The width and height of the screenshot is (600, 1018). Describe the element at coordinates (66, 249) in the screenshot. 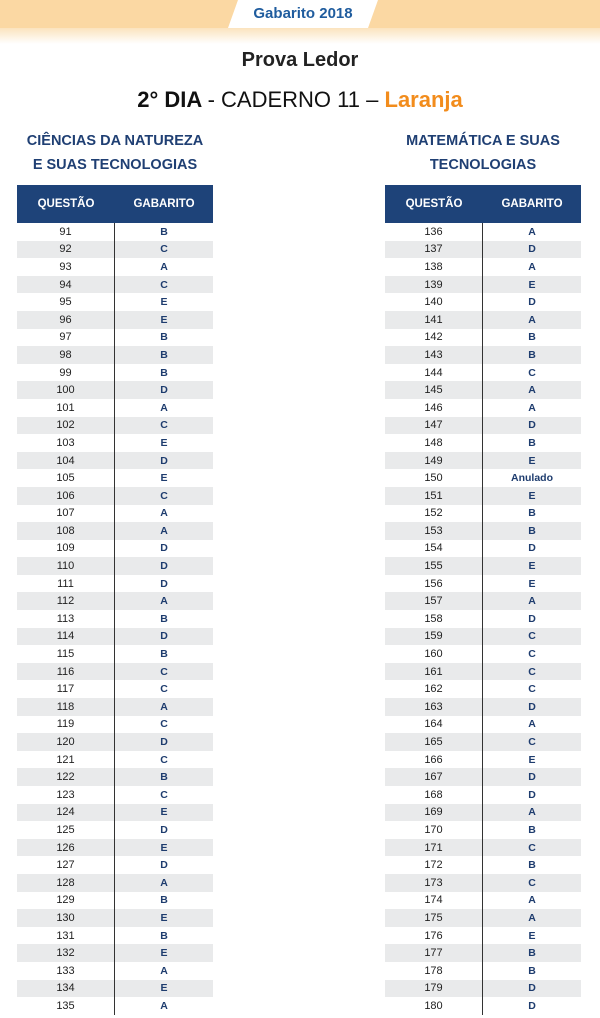

I see `question-number: 92` at that location.